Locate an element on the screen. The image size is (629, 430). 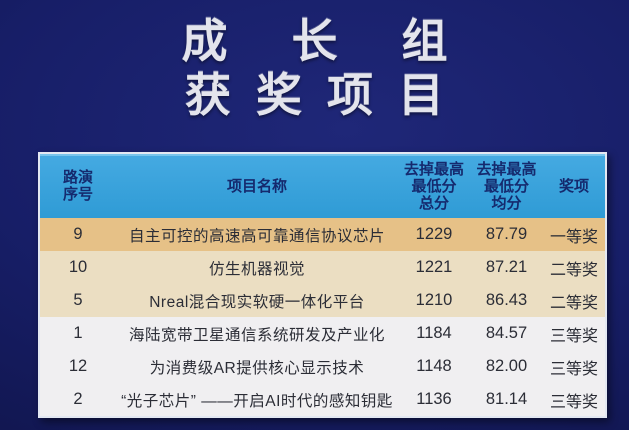
header-roadshow-number-line2: 序号 is located at coordinates (77, 194).